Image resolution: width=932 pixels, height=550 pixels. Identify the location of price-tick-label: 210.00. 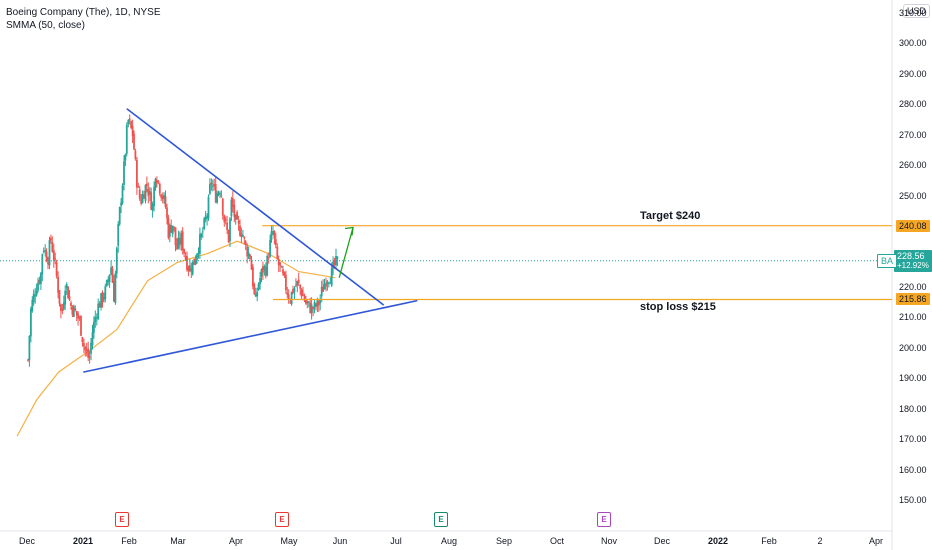
(913, 317).